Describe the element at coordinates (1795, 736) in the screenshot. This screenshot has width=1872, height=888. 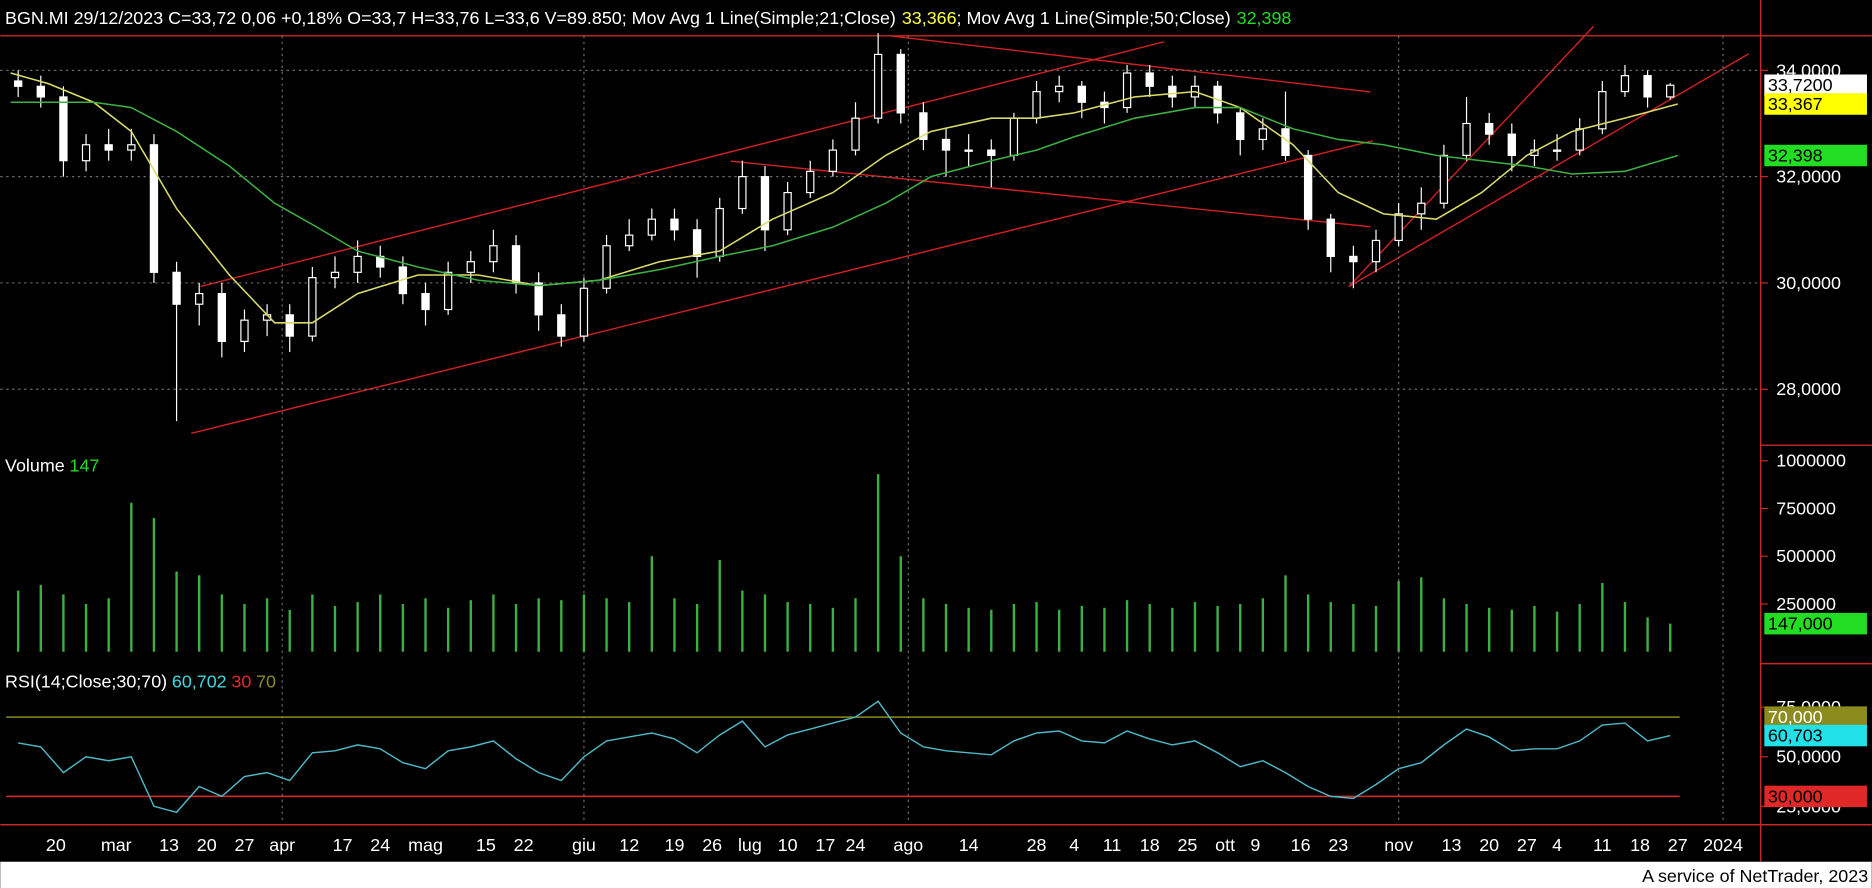
I see `price-tag-label: 60,703` at that location.